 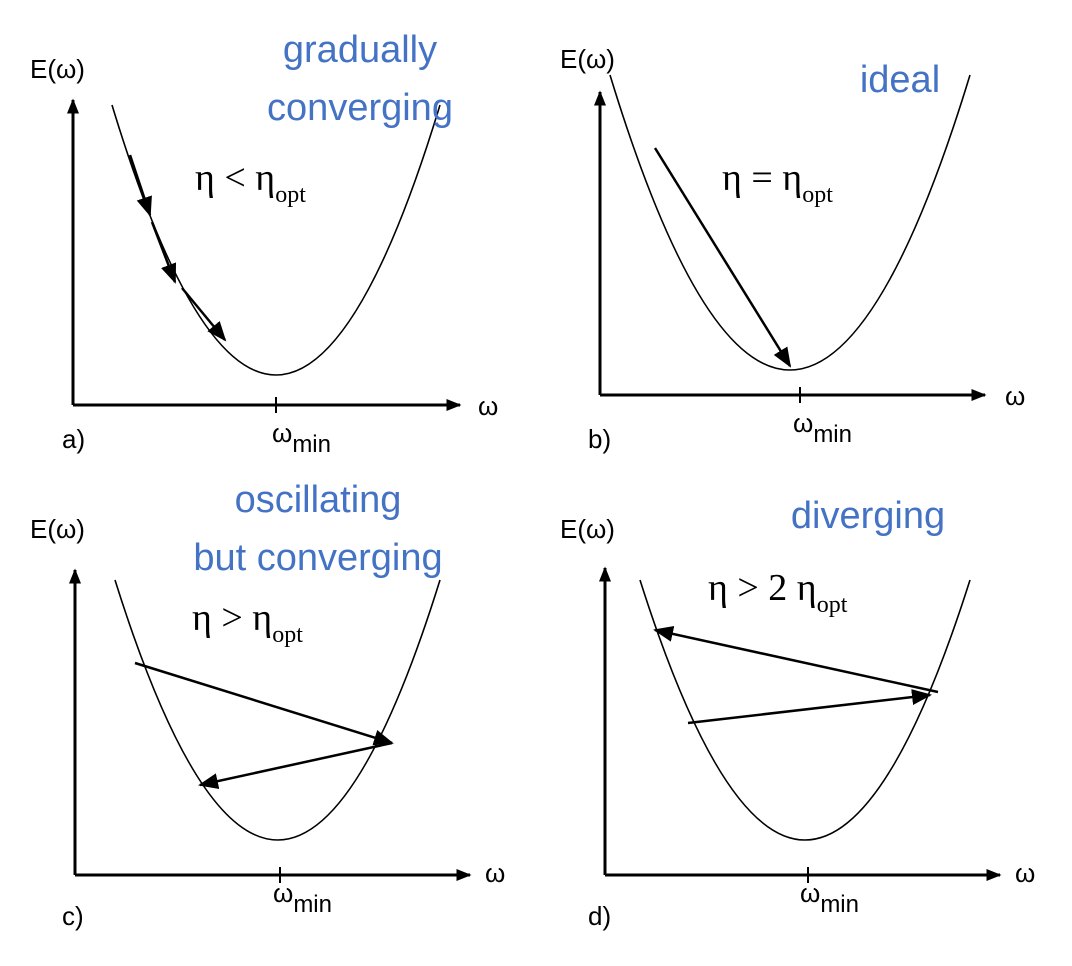 I want to click on eta-relation: η < ηopt, so click(x=250, y=182).